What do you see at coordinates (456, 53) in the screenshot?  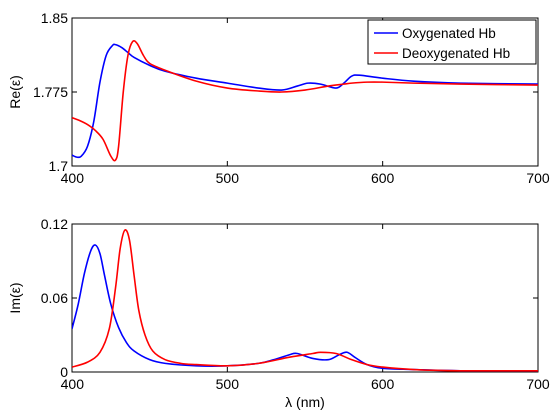 I see `legend-label: Deoxygenated Hb` at bounding box center [456, 53].